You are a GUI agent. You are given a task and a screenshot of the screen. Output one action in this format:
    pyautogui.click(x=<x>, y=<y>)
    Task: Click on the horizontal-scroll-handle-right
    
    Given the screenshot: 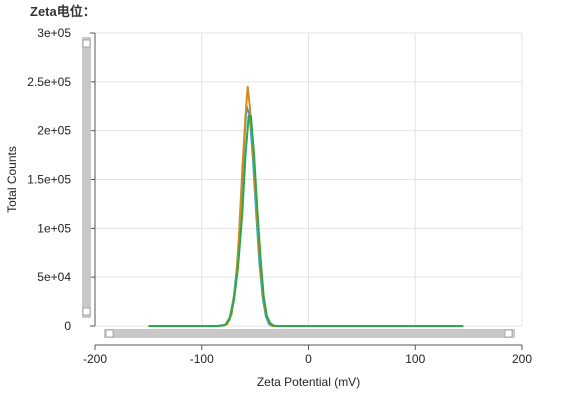 What is the action you would take?
    pyautogui.click(x=508, y=333)
    